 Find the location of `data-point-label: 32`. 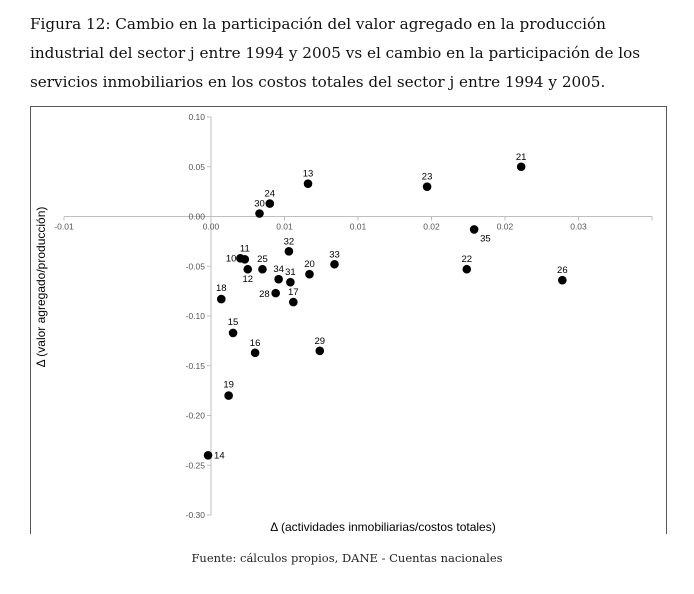

data-point-label: 32 is located at coordinates (289, 241).